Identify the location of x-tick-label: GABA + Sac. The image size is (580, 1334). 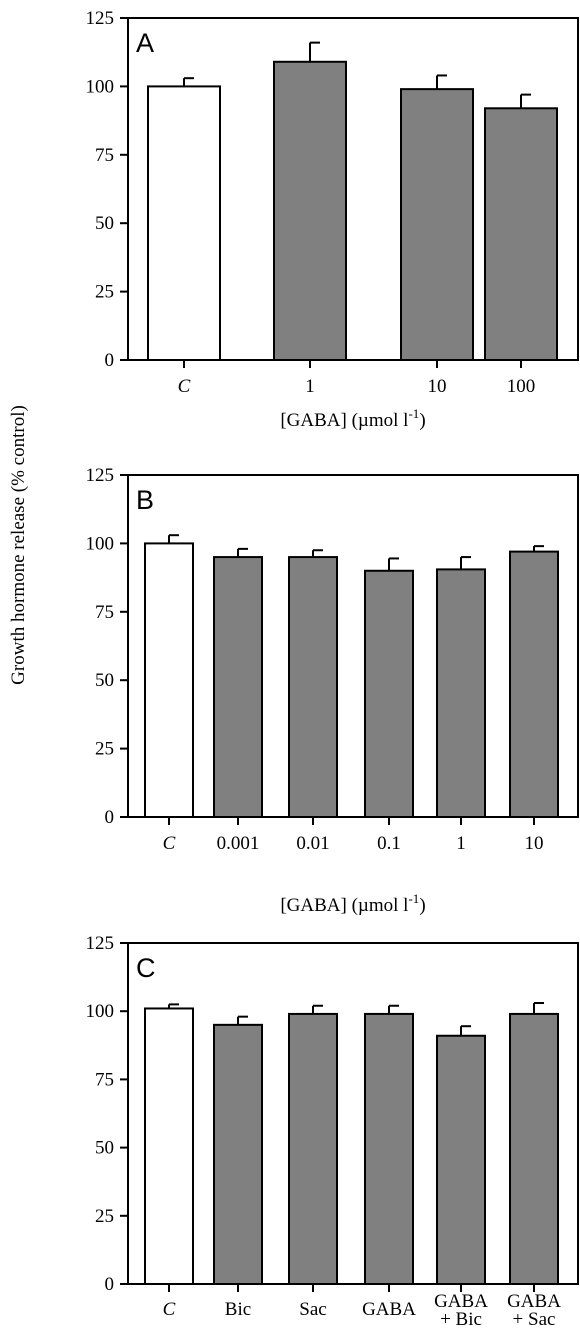
(534, 1310).